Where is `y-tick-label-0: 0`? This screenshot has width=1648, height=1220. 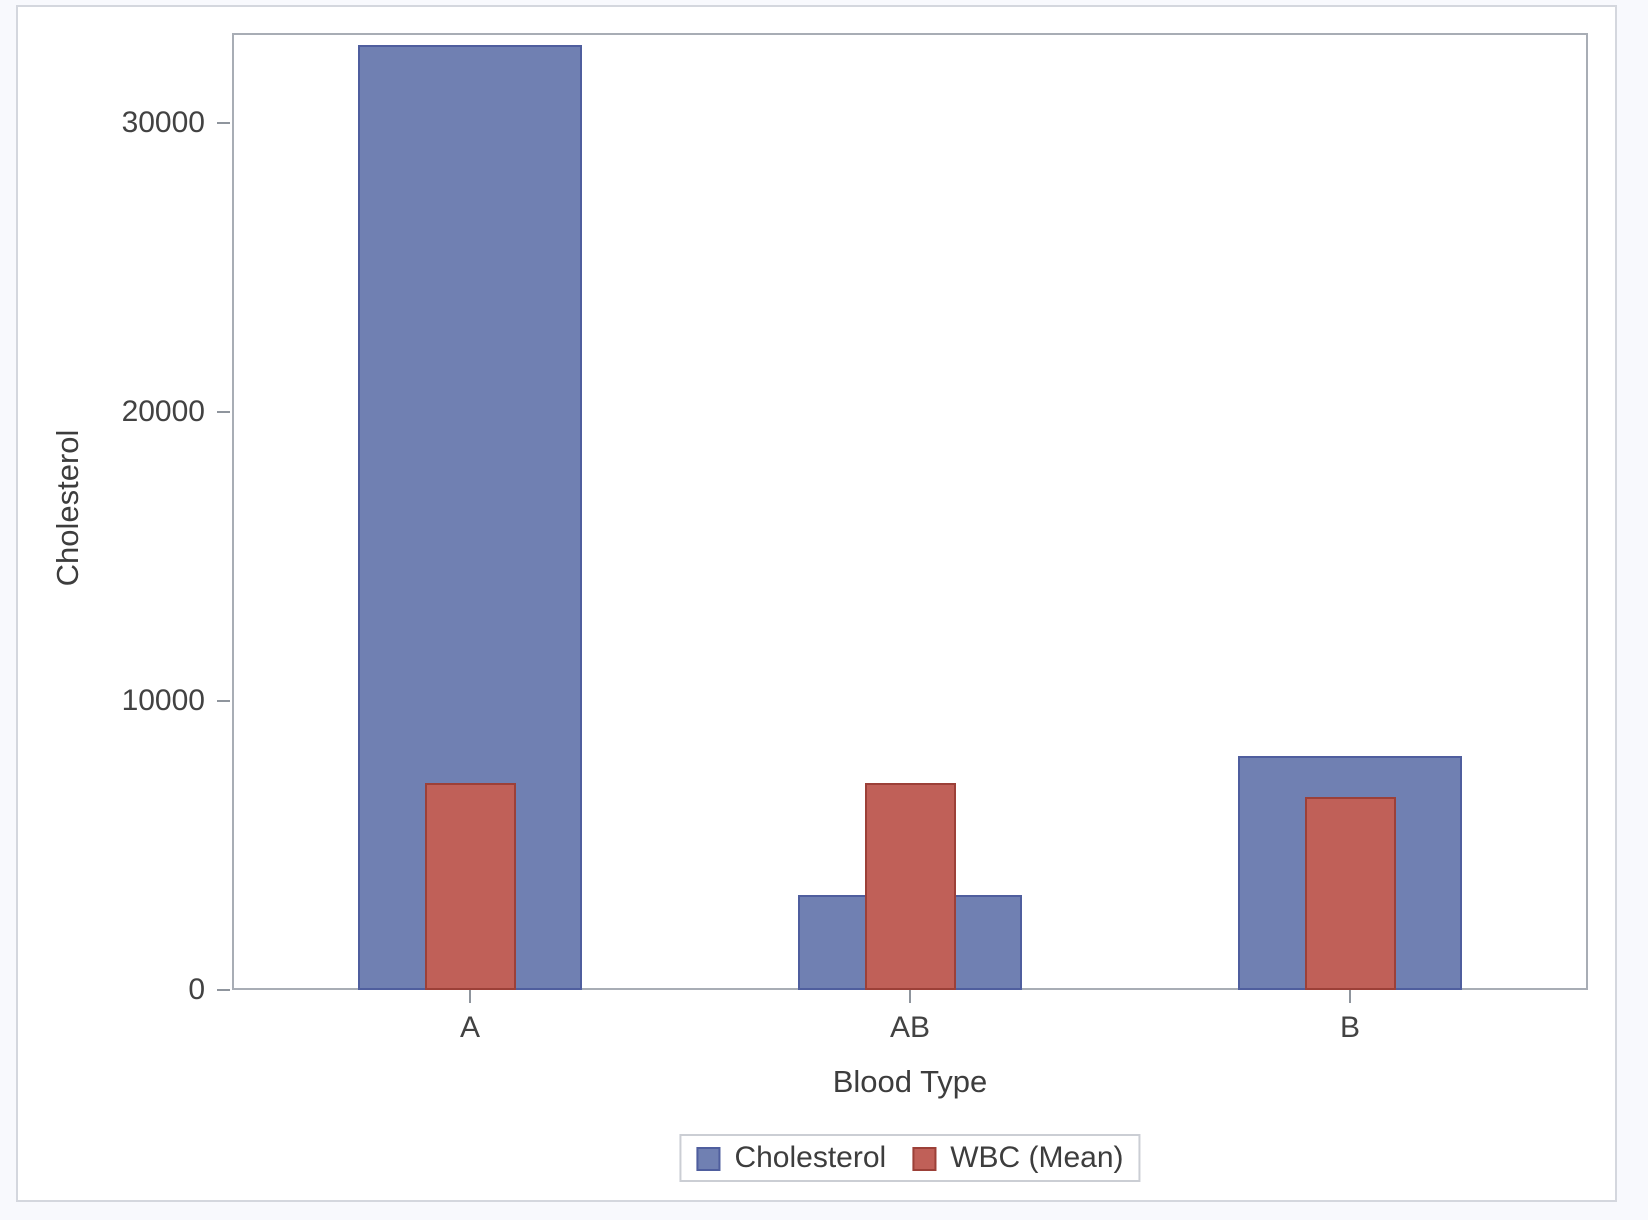 y-tick-label-0: 0 is located at coordinates (196, 989).